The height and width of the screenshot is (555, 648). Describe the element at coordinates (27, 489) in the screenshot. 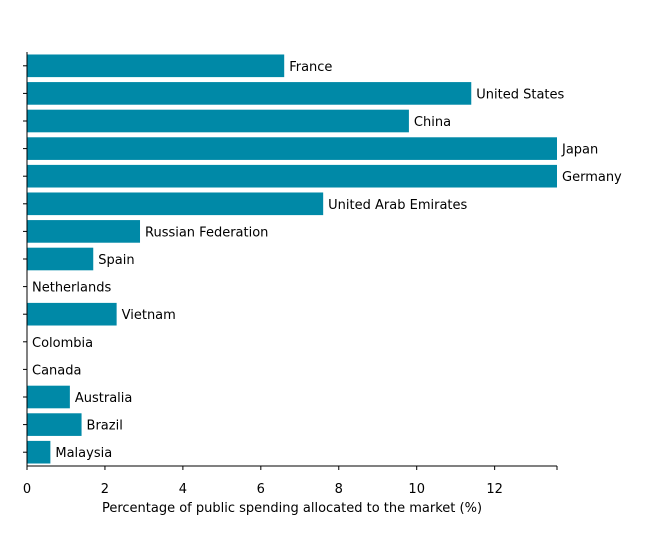

I see `x-tick-label: 0` at that location.